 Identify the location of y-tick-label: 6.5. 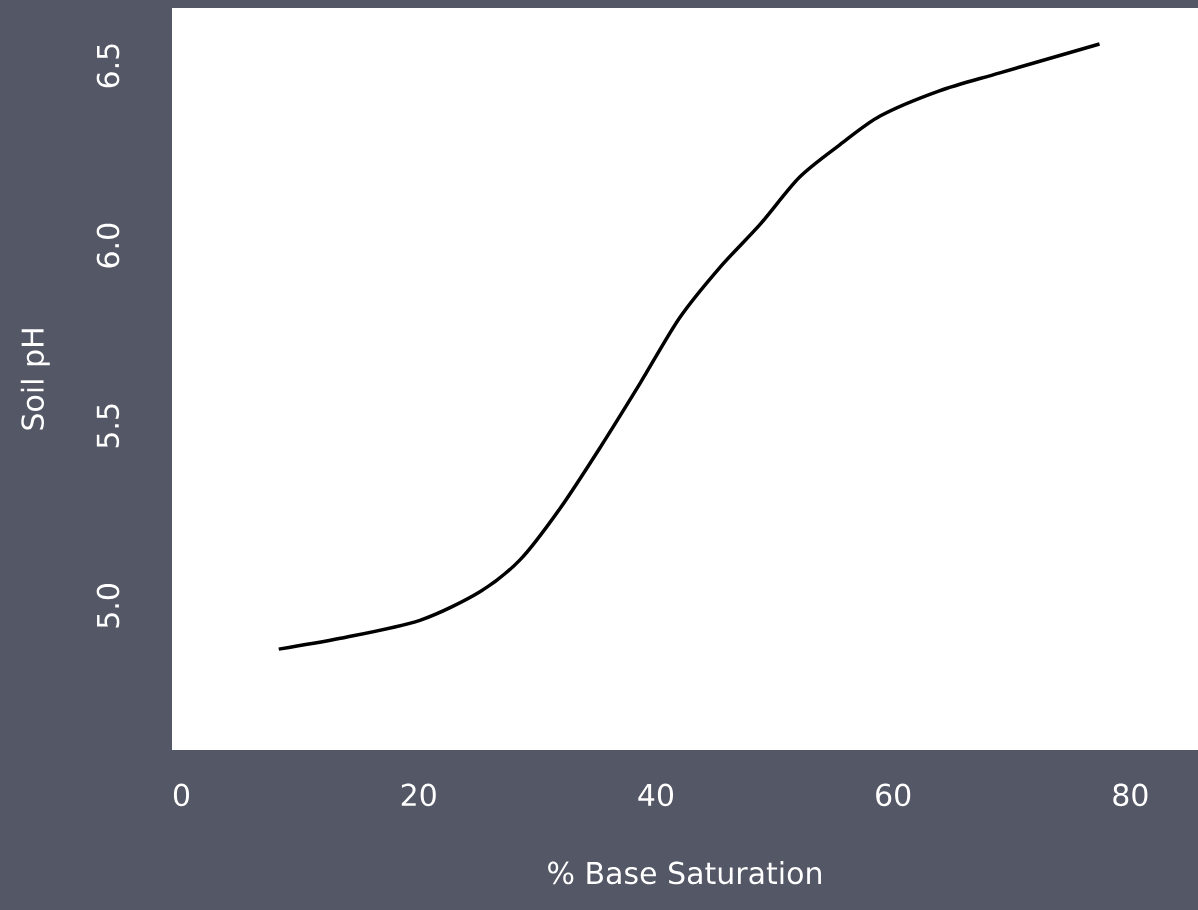
(108, 66).